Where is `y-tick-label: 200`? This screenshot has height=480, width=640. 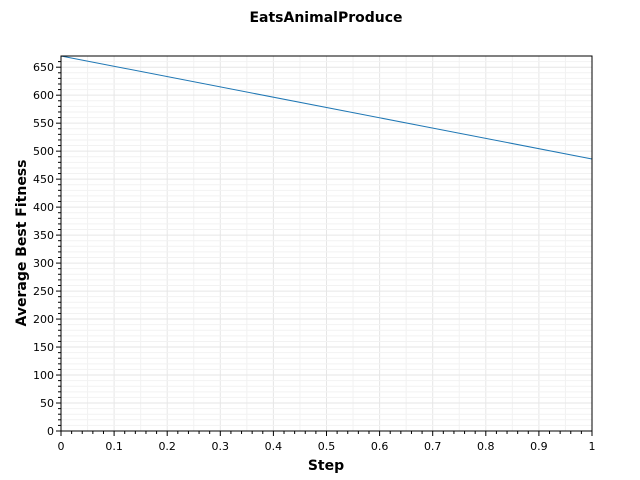
y-tick-label: 200 is located at coordinates (43, 319).